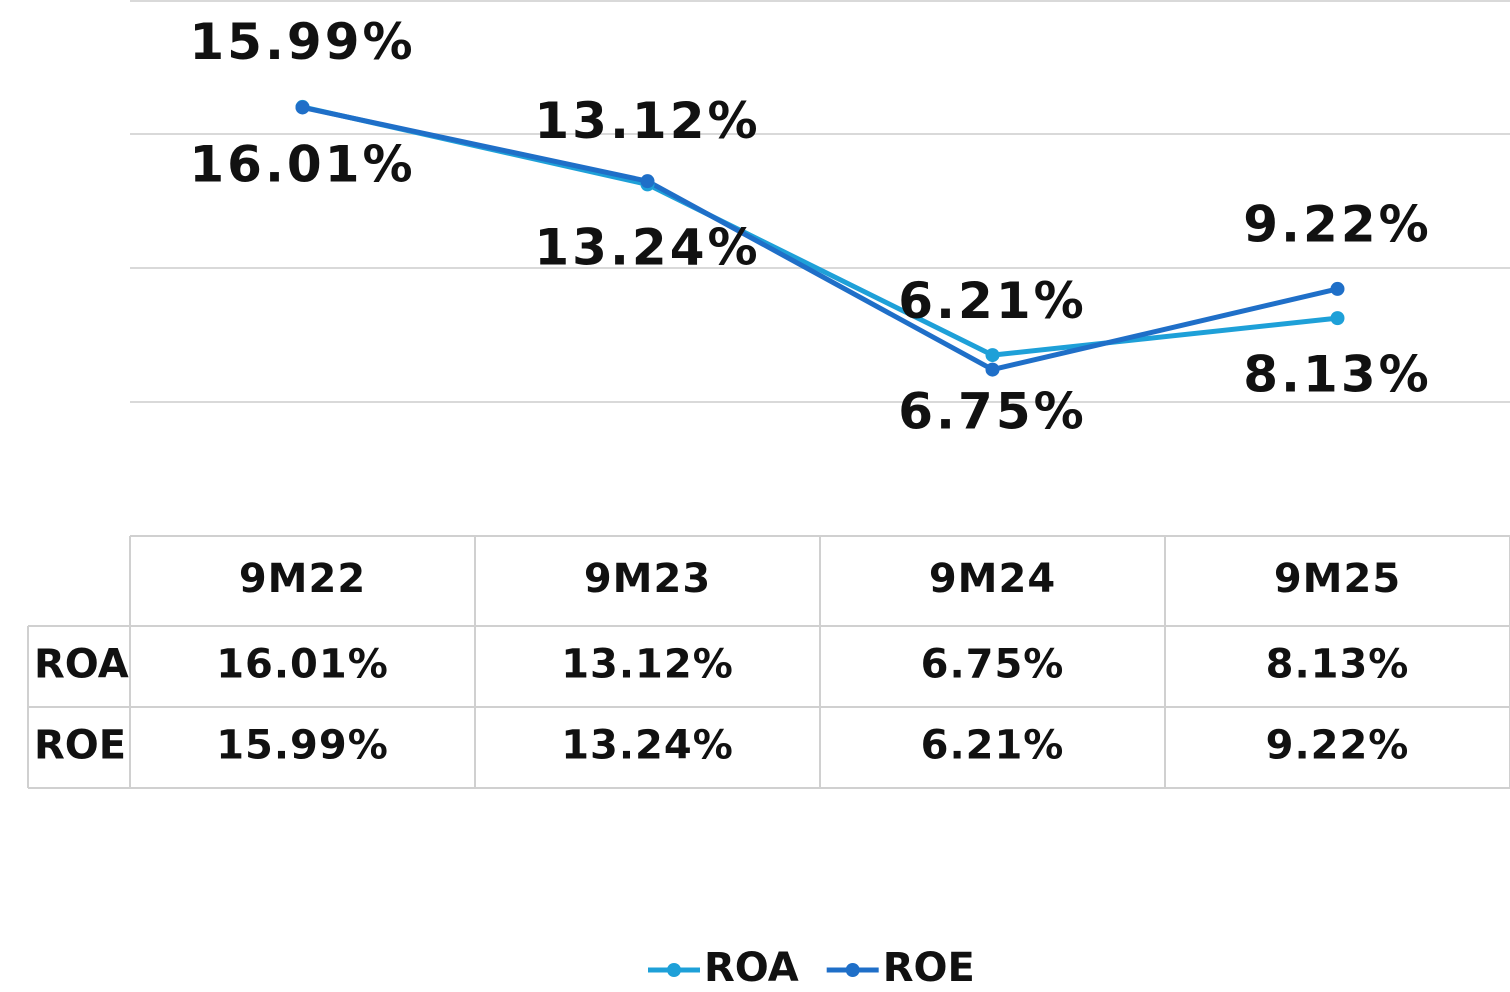  I want to click on data-label: 6.75%, so click(992, 412).